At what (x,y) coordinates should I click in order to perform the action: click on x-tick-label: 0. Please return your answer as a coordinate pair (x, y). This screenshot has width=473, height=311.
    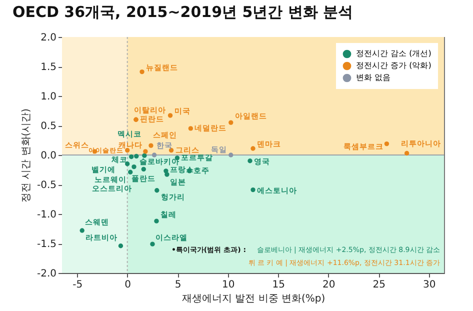
    Looking at the image, I should click on (128, 285).